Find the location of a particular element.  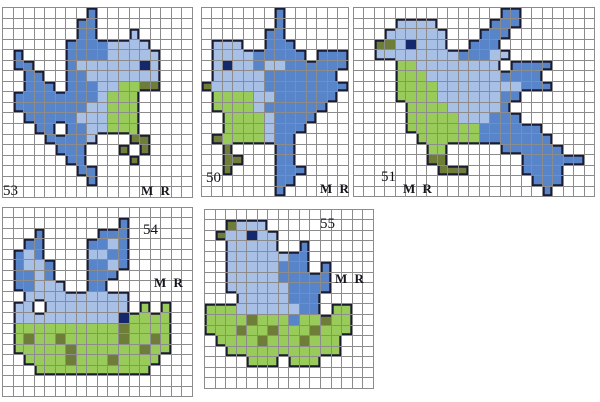

maker-initials-54: M R is located at coordinates (169, 282).